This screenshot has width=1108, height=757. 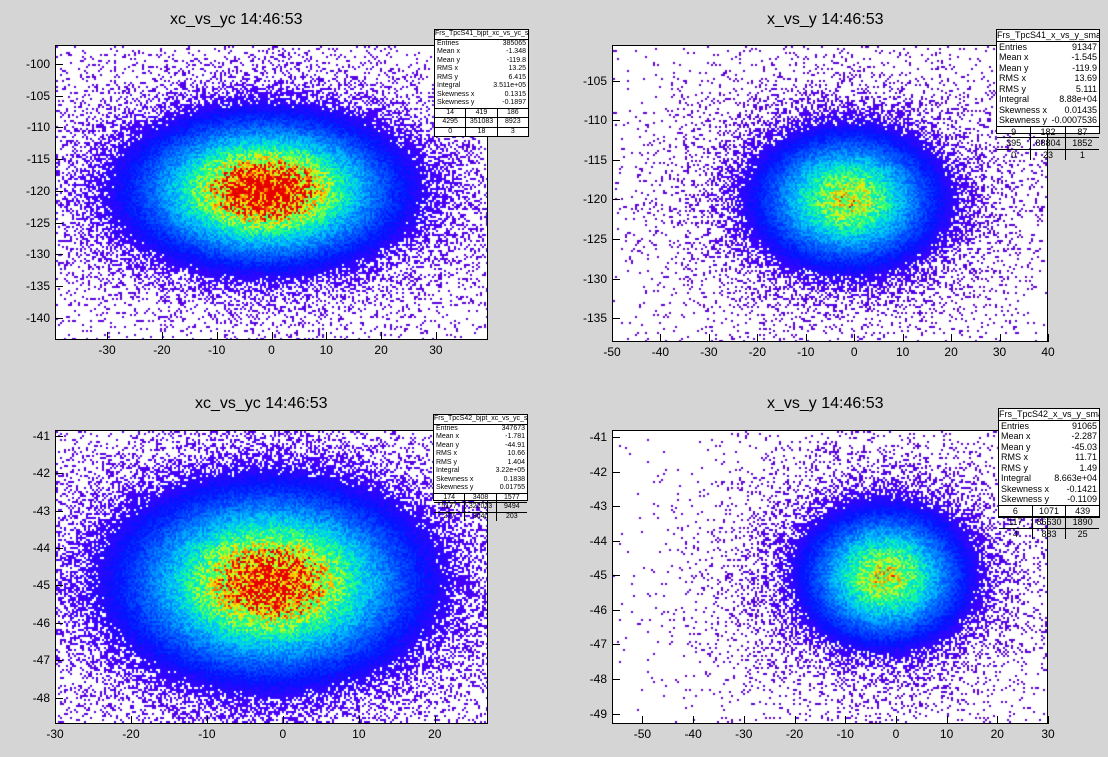 I want to click on stats-key: Mean y, so click(x=1016, y=446).